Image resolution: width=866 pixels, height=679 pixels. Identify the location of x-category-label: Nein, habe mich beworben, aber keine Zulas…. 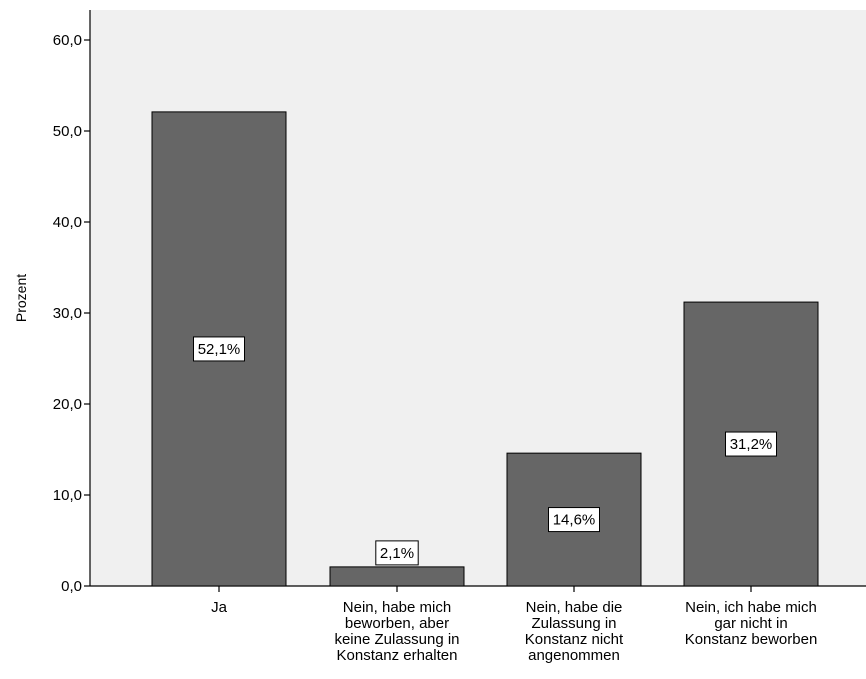
(396, 631).